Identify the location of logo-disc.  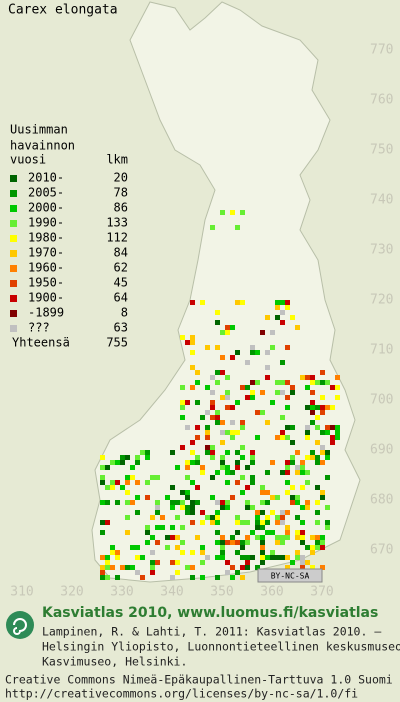
(20, 625).